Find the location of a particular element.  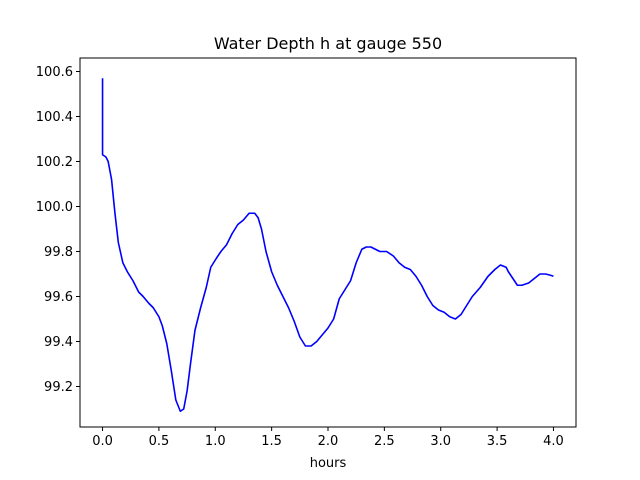

x-tick-label: 2.0 is located at coordinates (328, 441).